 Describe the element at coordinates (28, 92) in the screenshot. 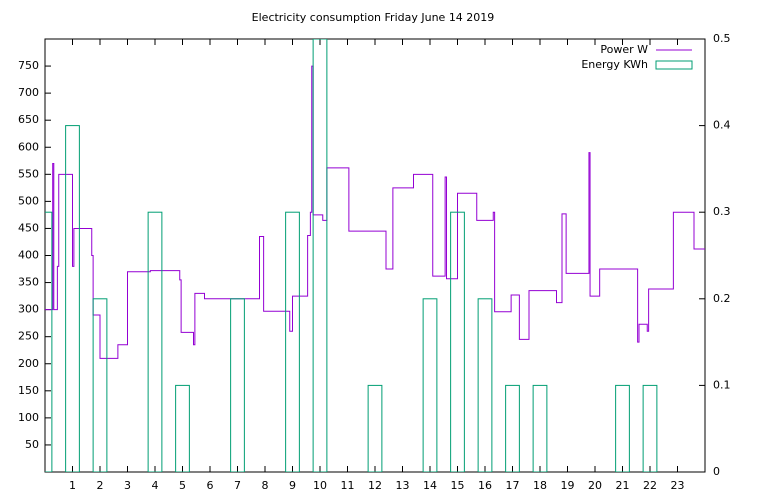

I see `y-tick-label: 700` at that location.